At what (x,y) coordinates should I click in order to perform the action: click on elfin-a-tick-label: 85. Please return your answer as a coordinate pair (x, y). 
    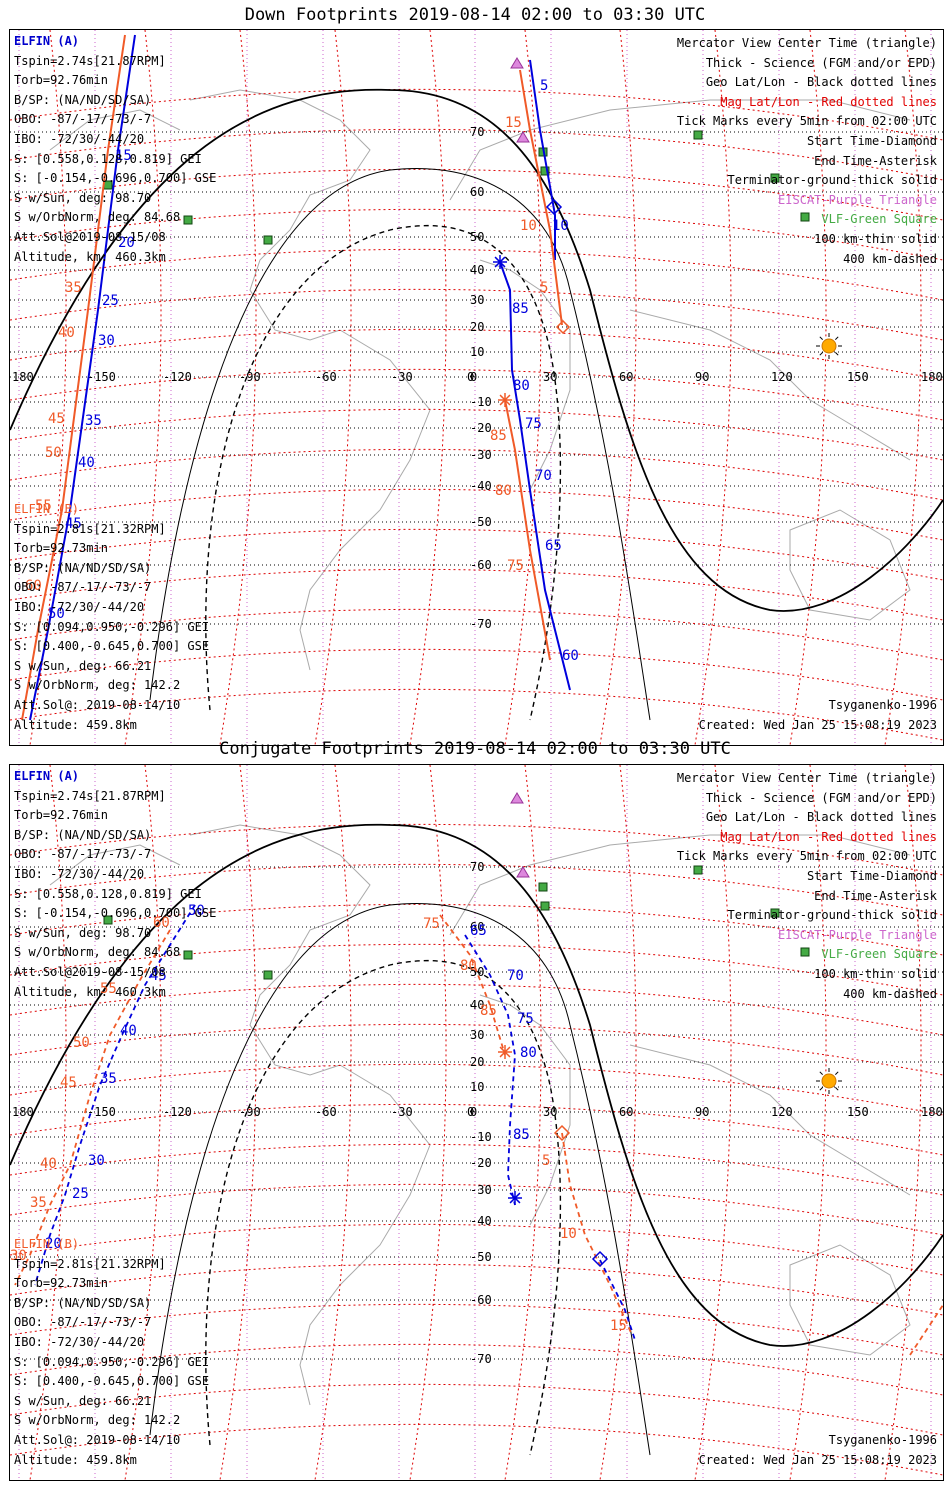
    Looking at the image, I should click on (520, 309).